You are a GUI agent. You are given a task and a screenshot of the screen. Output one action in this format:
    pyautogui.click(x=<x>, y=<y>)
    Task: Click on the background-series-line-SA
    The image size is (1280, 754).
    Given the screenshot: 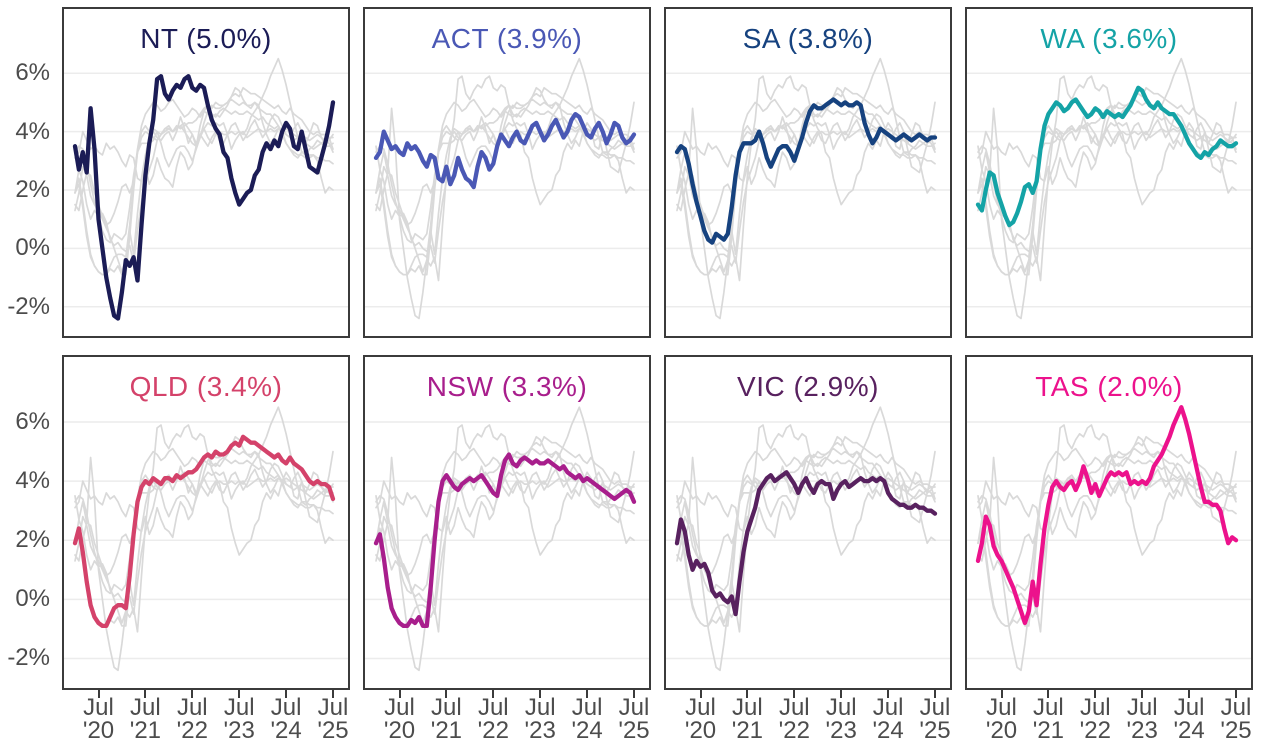 What is the action you would take?
    pyautogui.click(x=505, y=521)
    